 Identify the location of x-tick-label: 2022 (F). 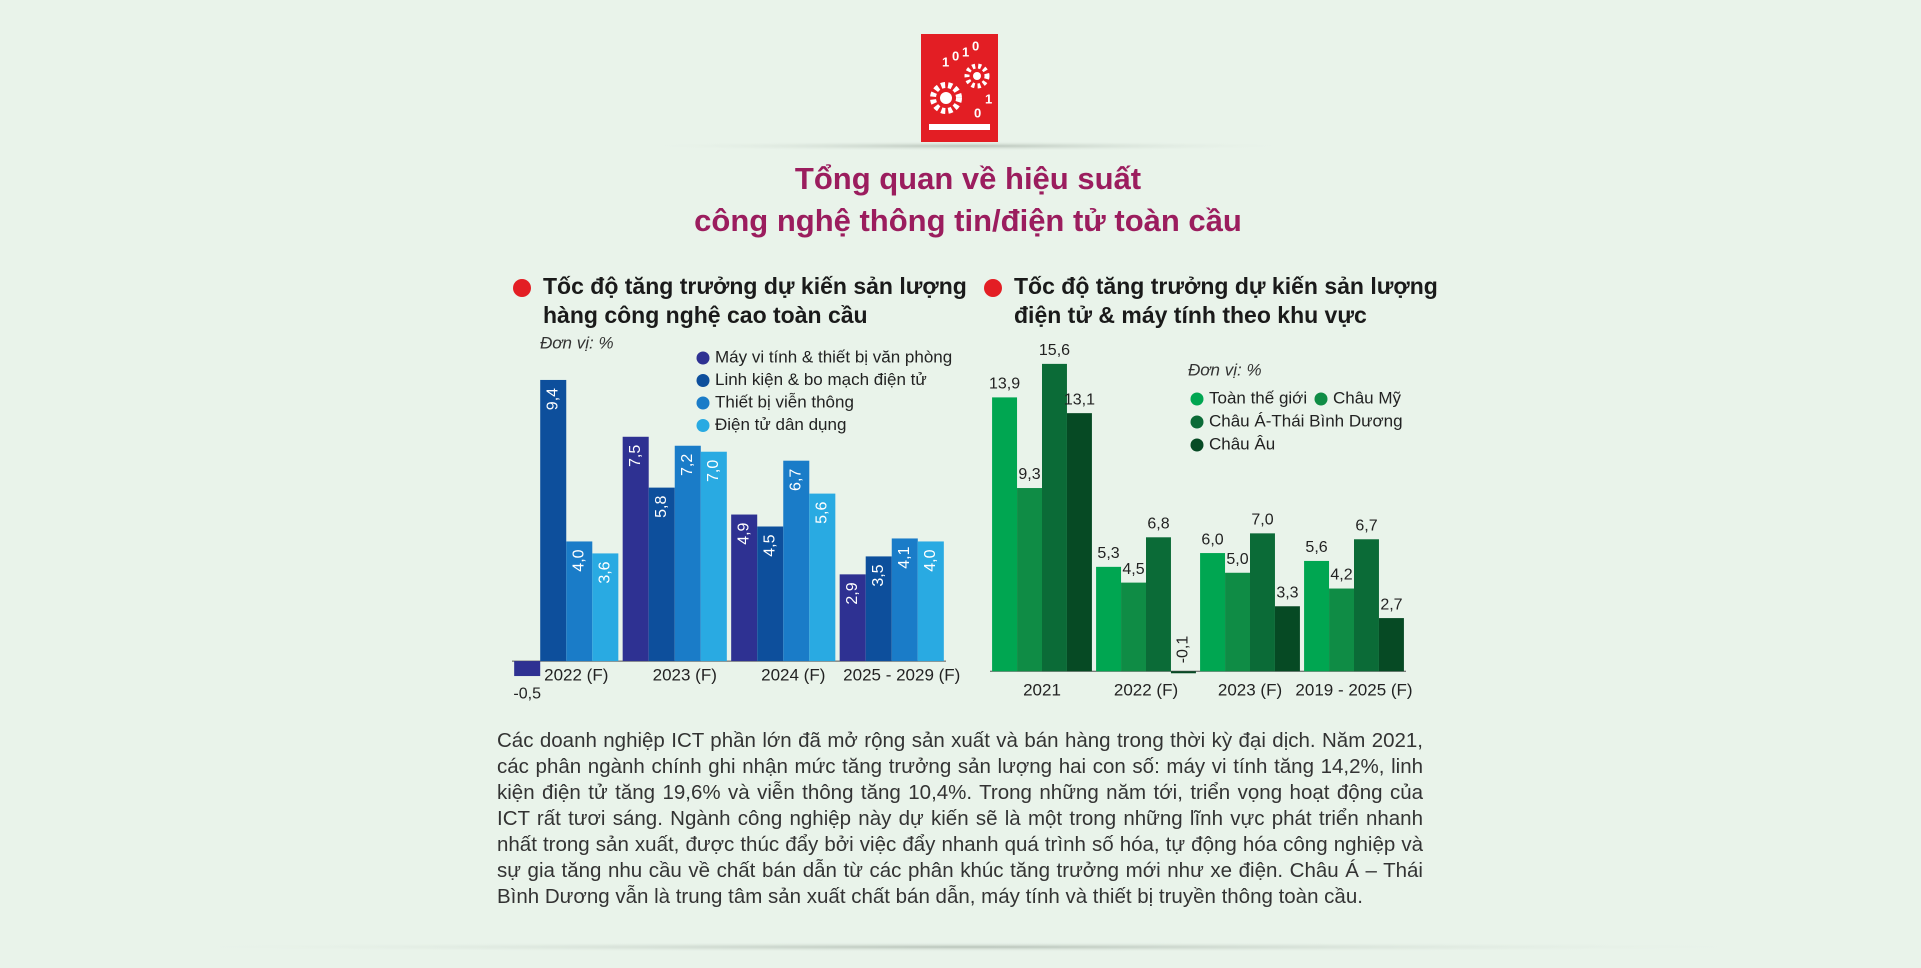
(1146, 689).